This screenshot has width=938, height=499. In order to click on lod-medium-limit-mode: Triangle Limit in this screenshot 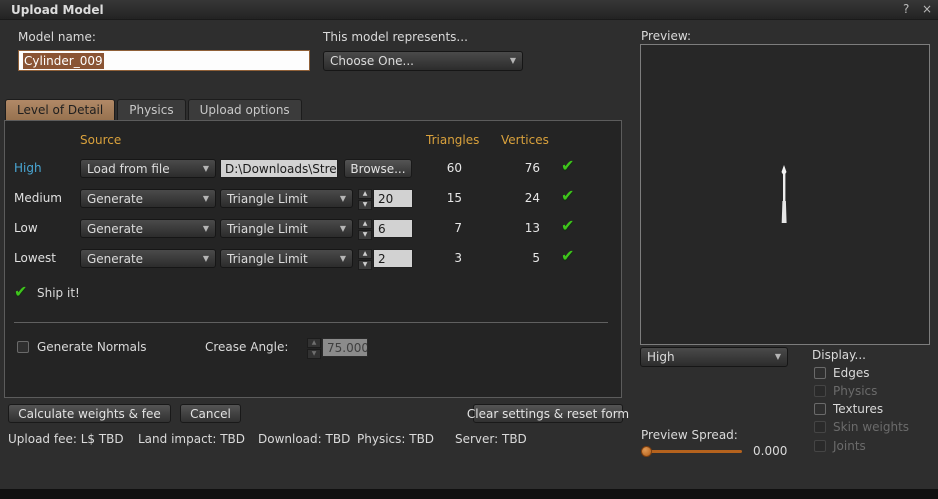, I will do `click(267, 198)`.